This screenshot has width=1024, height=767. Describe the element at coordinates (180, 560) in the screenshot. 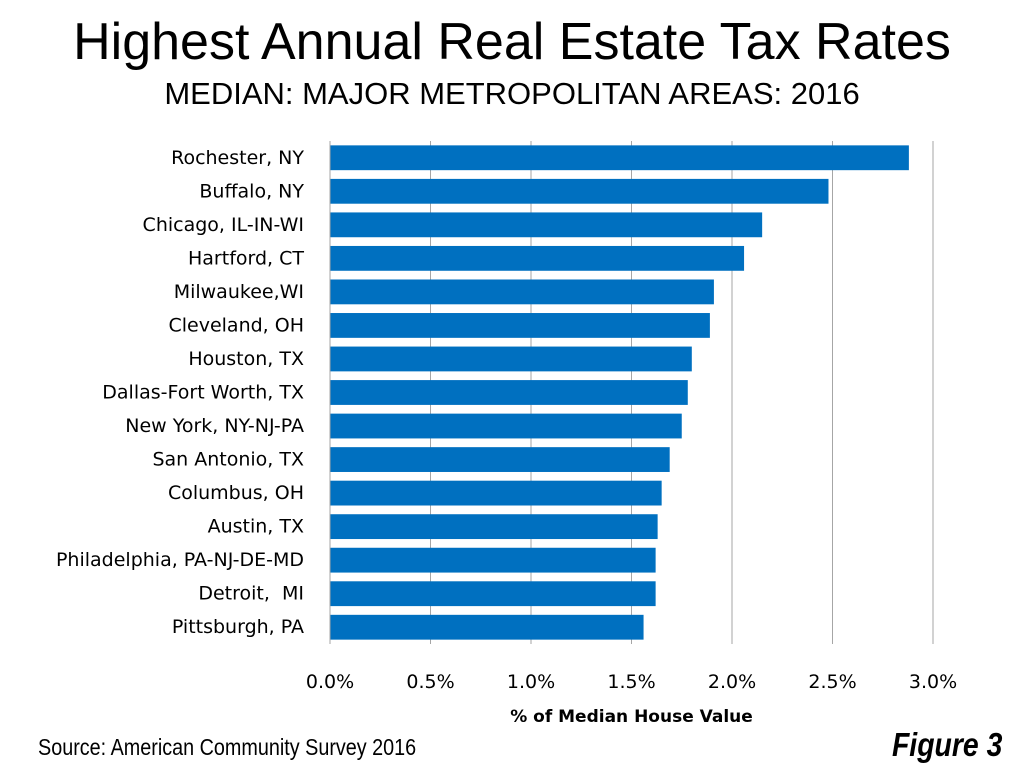

I see `category-label: Philadelphia, PA-NJ-DE-MD` at that location.